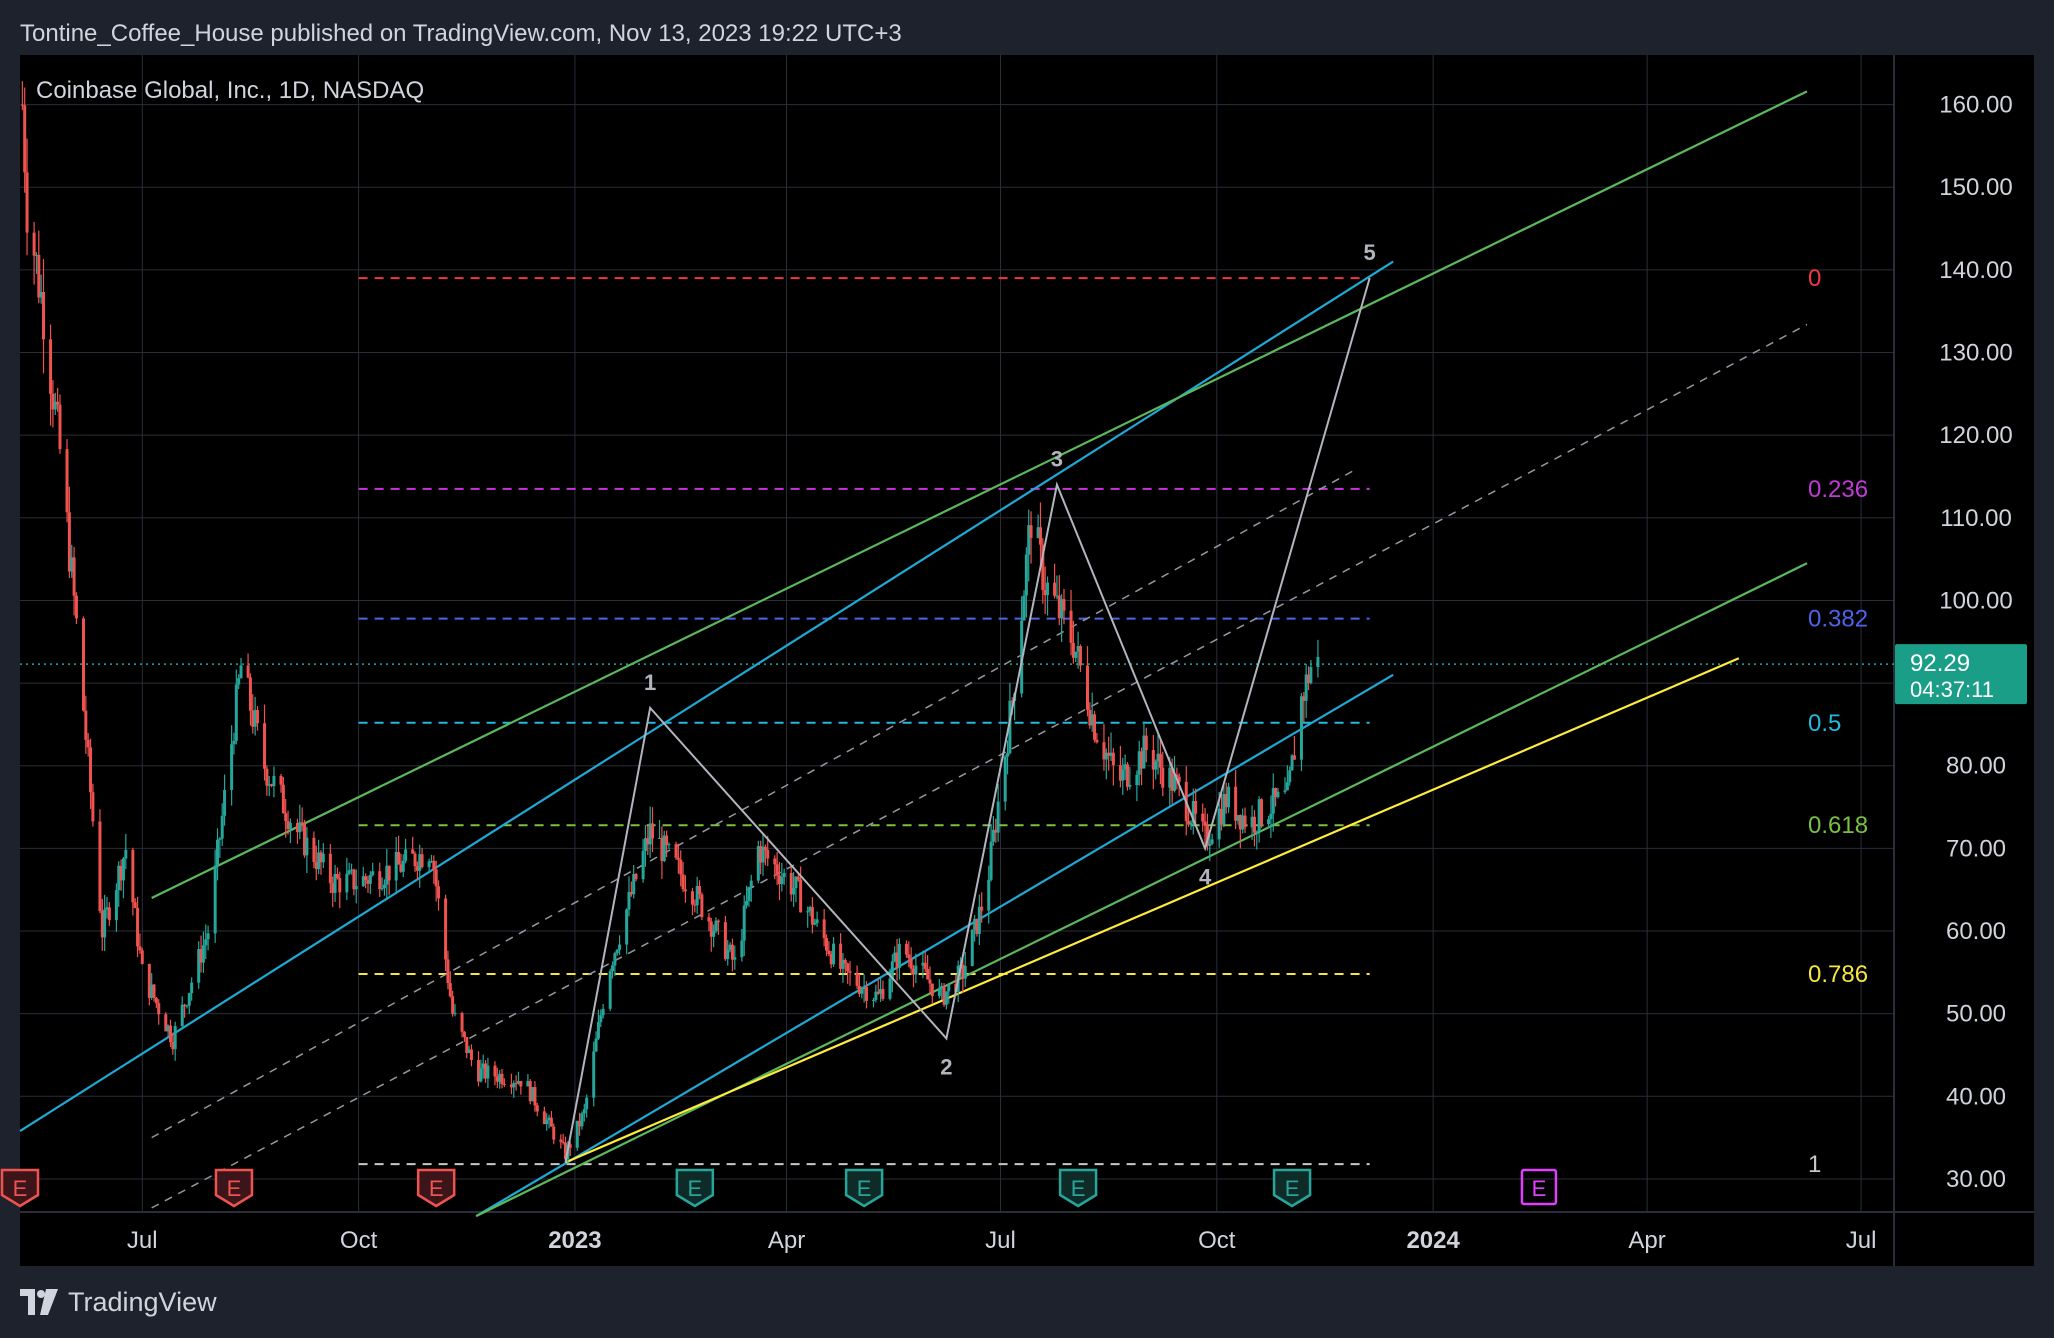 The height and width of the screenshot is (1338, 2054). What do you see at coordinates (142, 1301) in the screenshot?
I see `footer-brand-label: TradingView` at bounding box center [142, 1301].